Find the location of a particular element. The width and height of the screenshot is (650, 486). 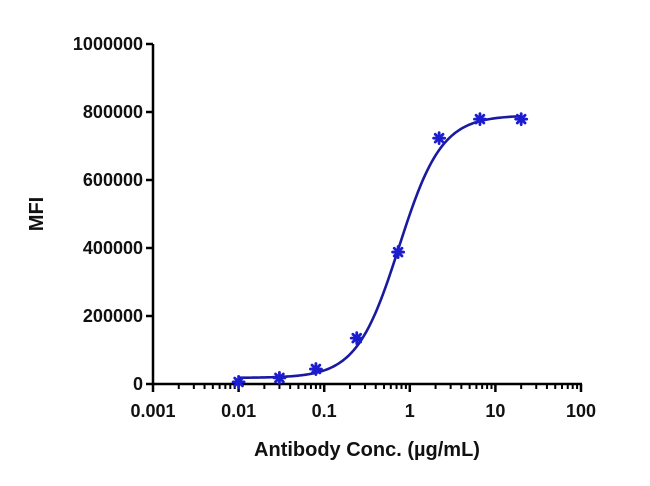

x-axis-title: Antibody Conc. (µg/mL) is located at coordinates (367, 450).